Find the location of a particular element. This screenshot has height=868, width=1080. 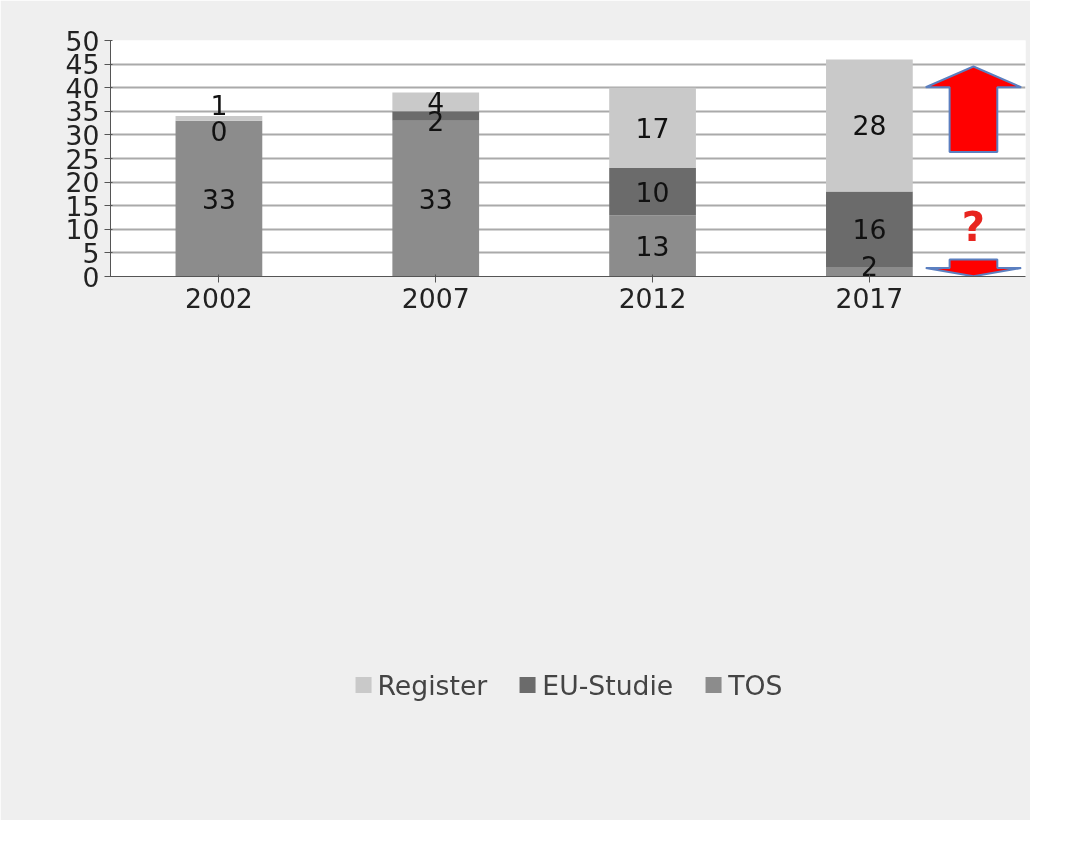

data-label: 17 is located at coordinates (652, 128).